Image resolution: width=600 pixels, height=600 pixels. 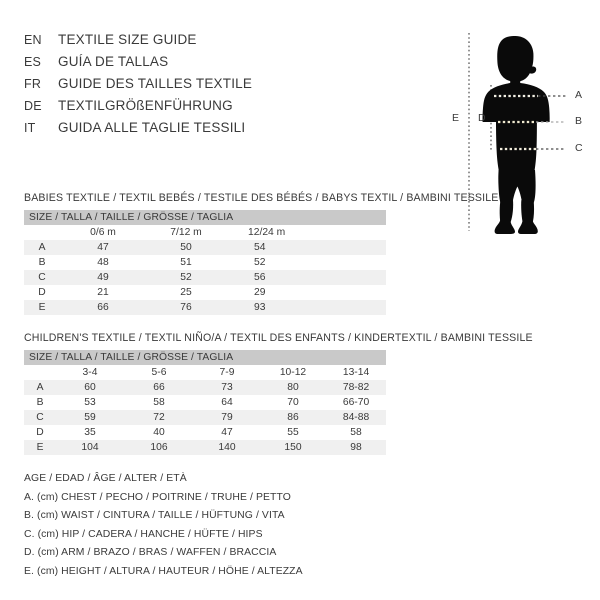 What do you see at coordinates (33, 84) in the screenshot?
I see `language-code: FR` at bounding box center [33, 84].